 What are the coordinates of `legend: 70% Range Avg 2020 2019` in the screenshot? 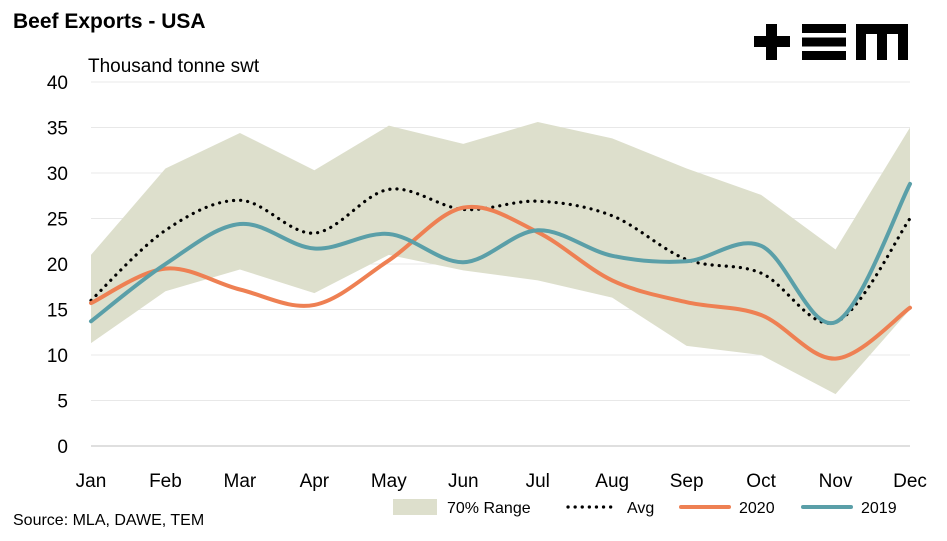 It's located at (645, 508).